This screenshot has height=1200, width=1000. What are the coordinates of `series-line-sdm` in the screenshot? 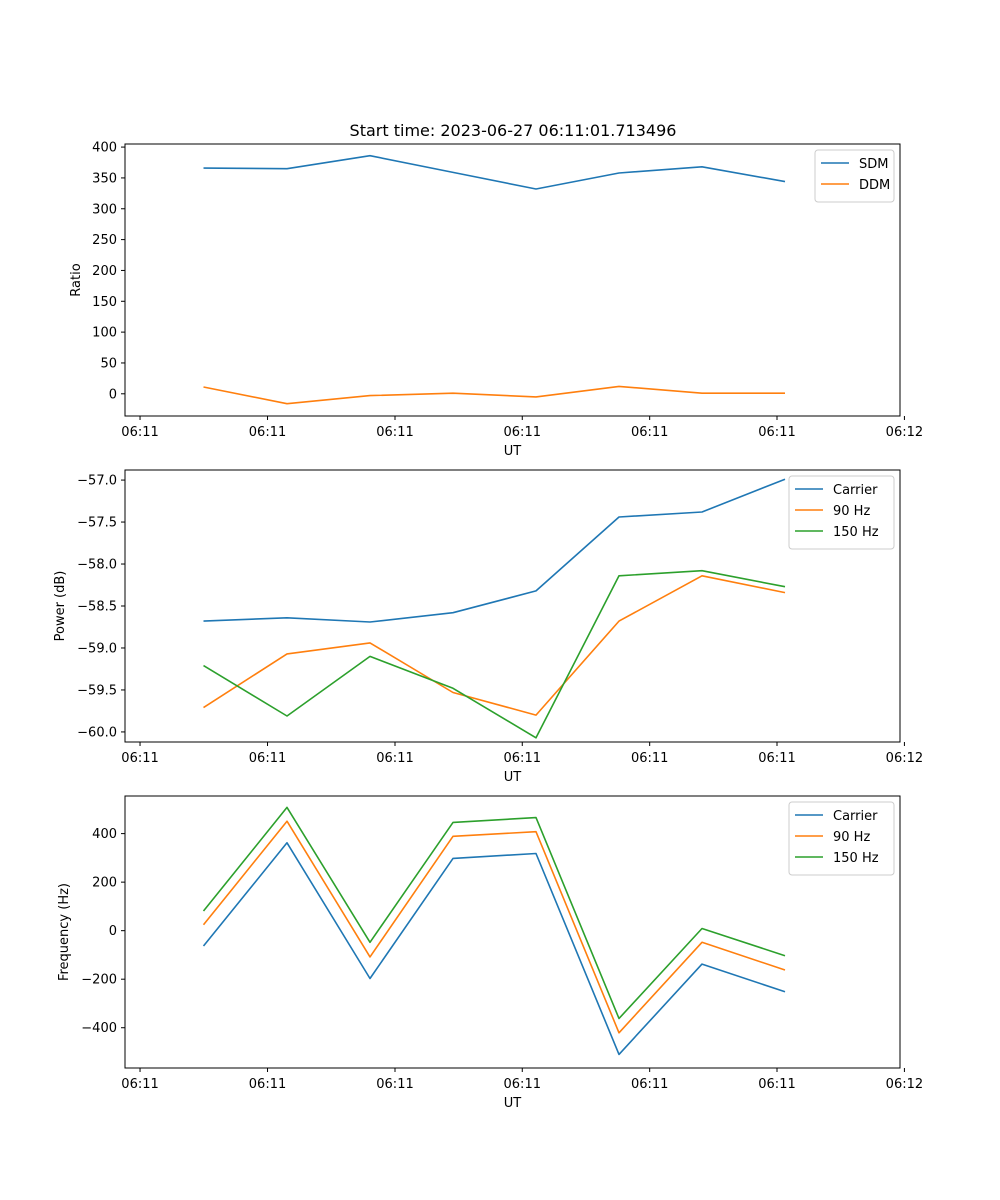 It's located at (494, 172).